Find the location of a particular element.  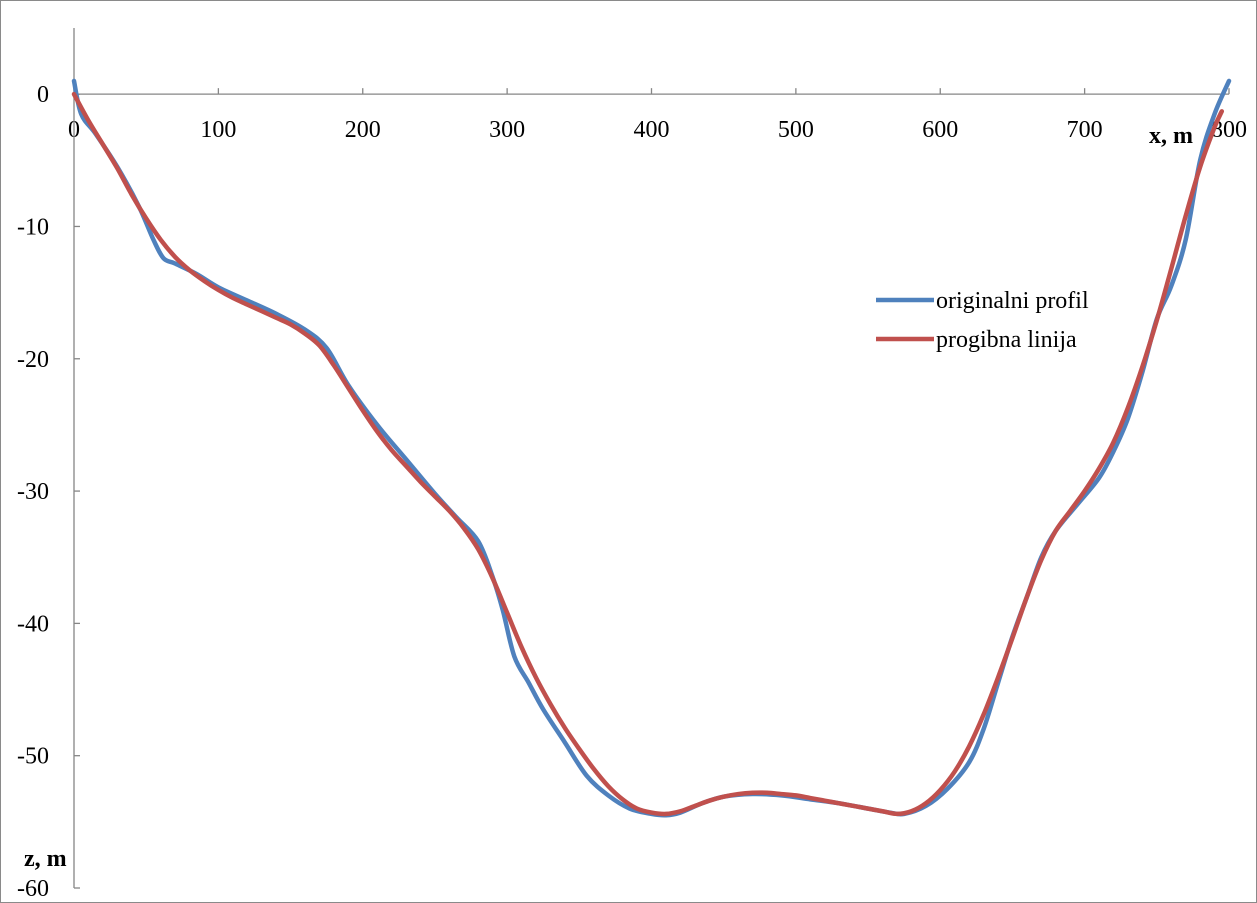

y-tick-label: -50 is located at coordinates (33, 757).